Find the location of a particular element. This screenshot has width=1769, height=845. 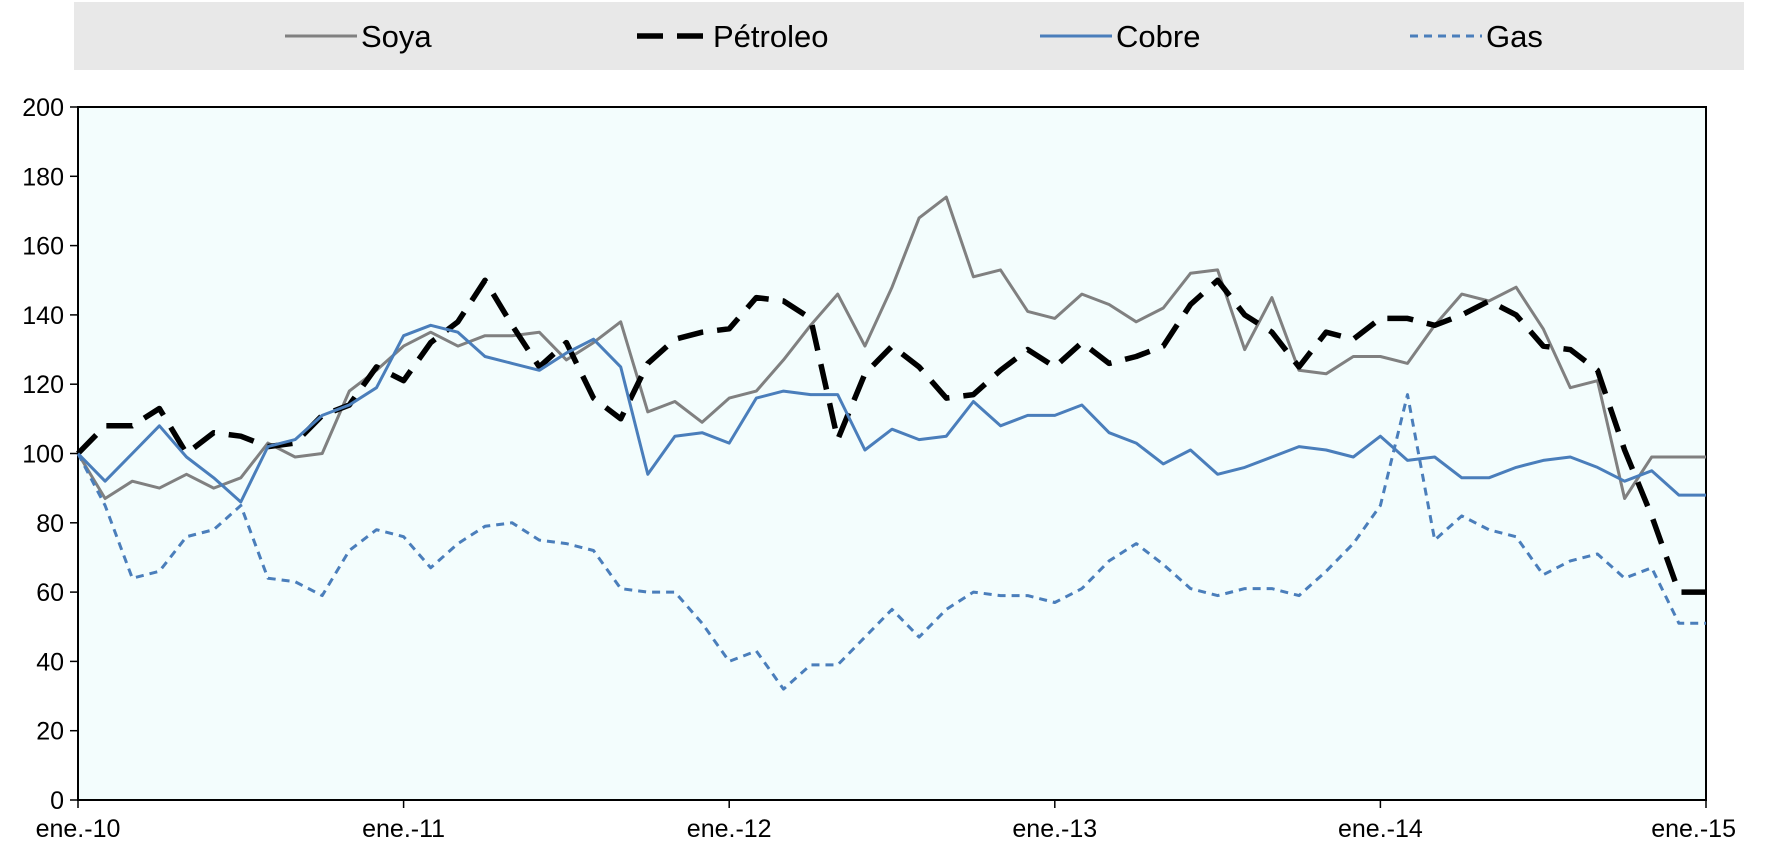

legend-label: Gas is located at coordinates (1514, 36).